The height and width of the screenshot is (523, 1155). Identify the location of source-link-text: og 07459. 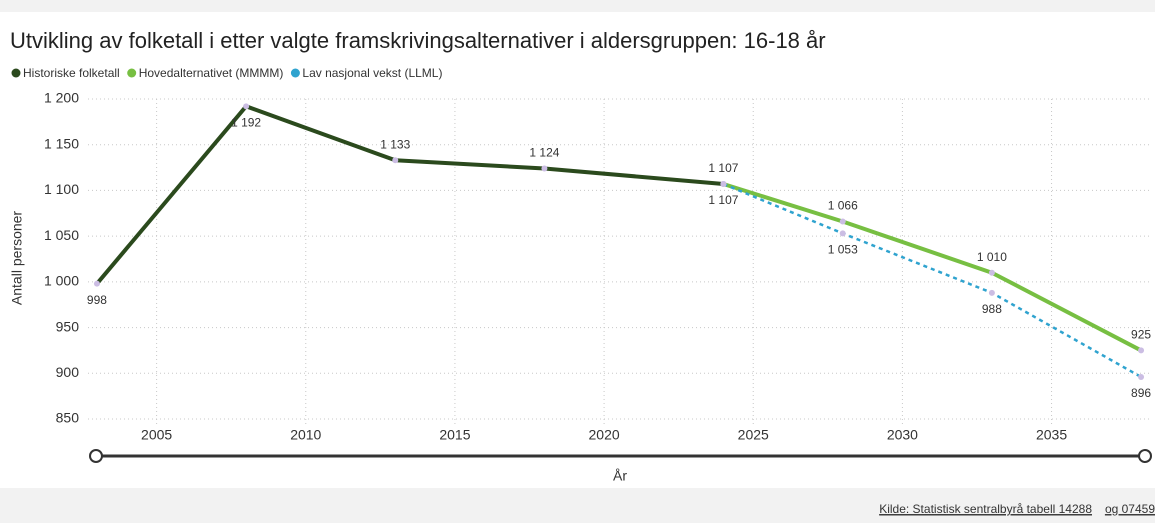
(1130, 509).